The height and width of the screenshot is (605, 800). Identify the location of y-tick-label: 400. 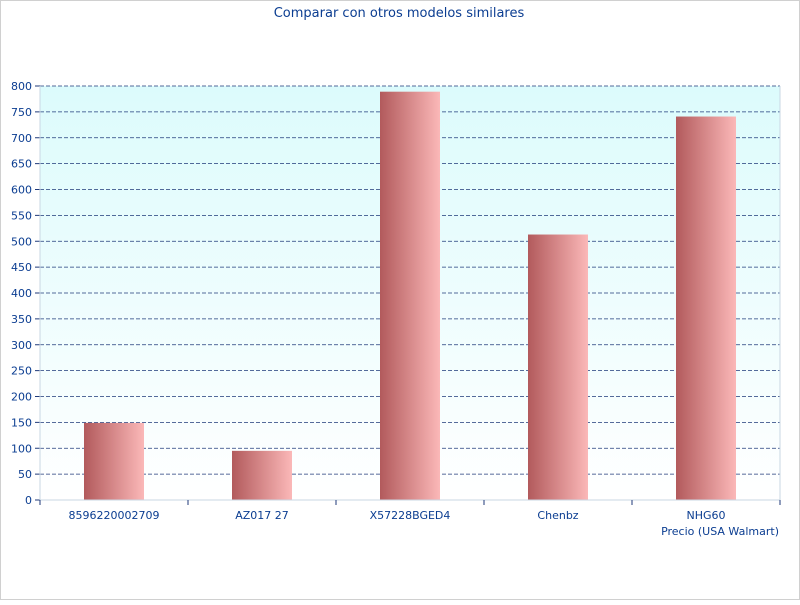
(21, 293).